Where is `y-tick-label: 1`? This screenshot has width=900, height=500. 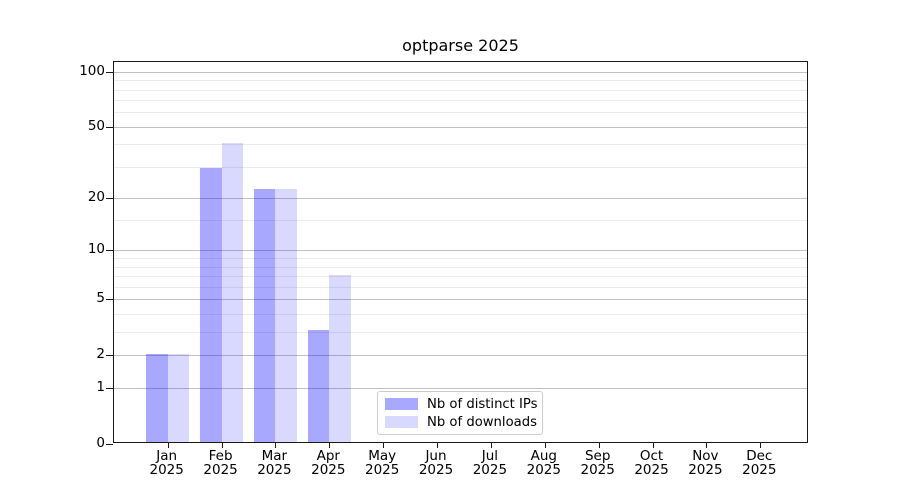 y-tick-label: 1 is located at coordinates (100, 386).